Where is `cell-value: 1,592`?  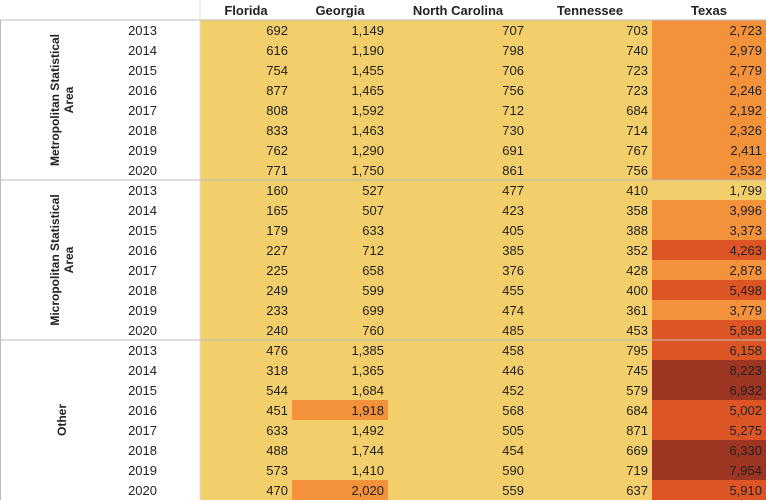
cell-value: 1,592 is located at coordinates (367, 110).